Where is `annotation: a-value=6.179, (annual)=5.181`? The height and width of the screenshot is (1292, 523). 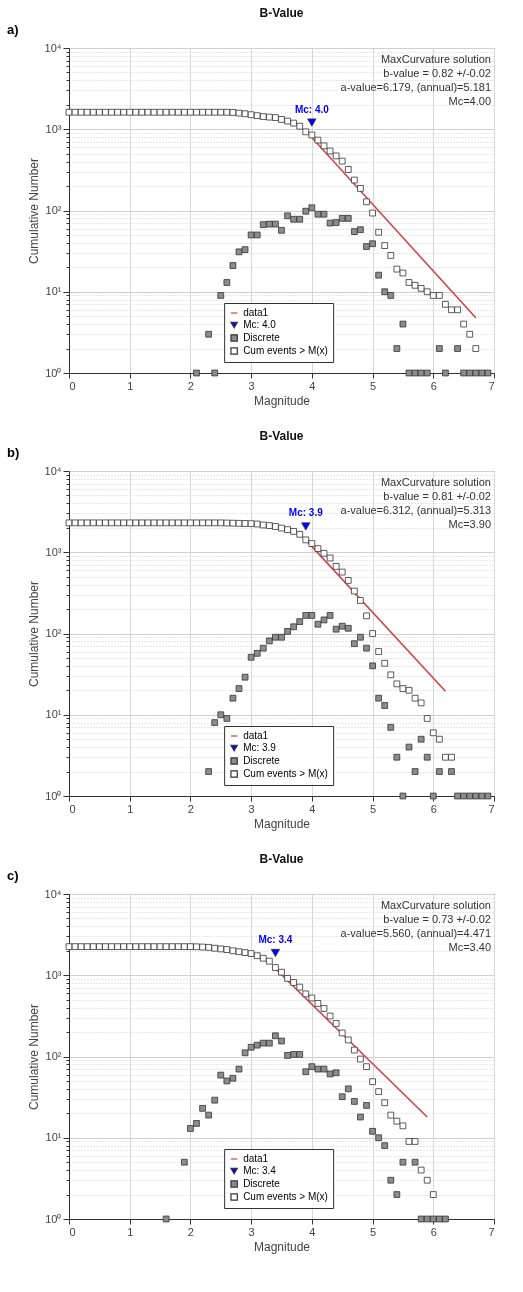 annotation: a-value=6.179, (annual)=5.181 is located at coordinates (415, 87).